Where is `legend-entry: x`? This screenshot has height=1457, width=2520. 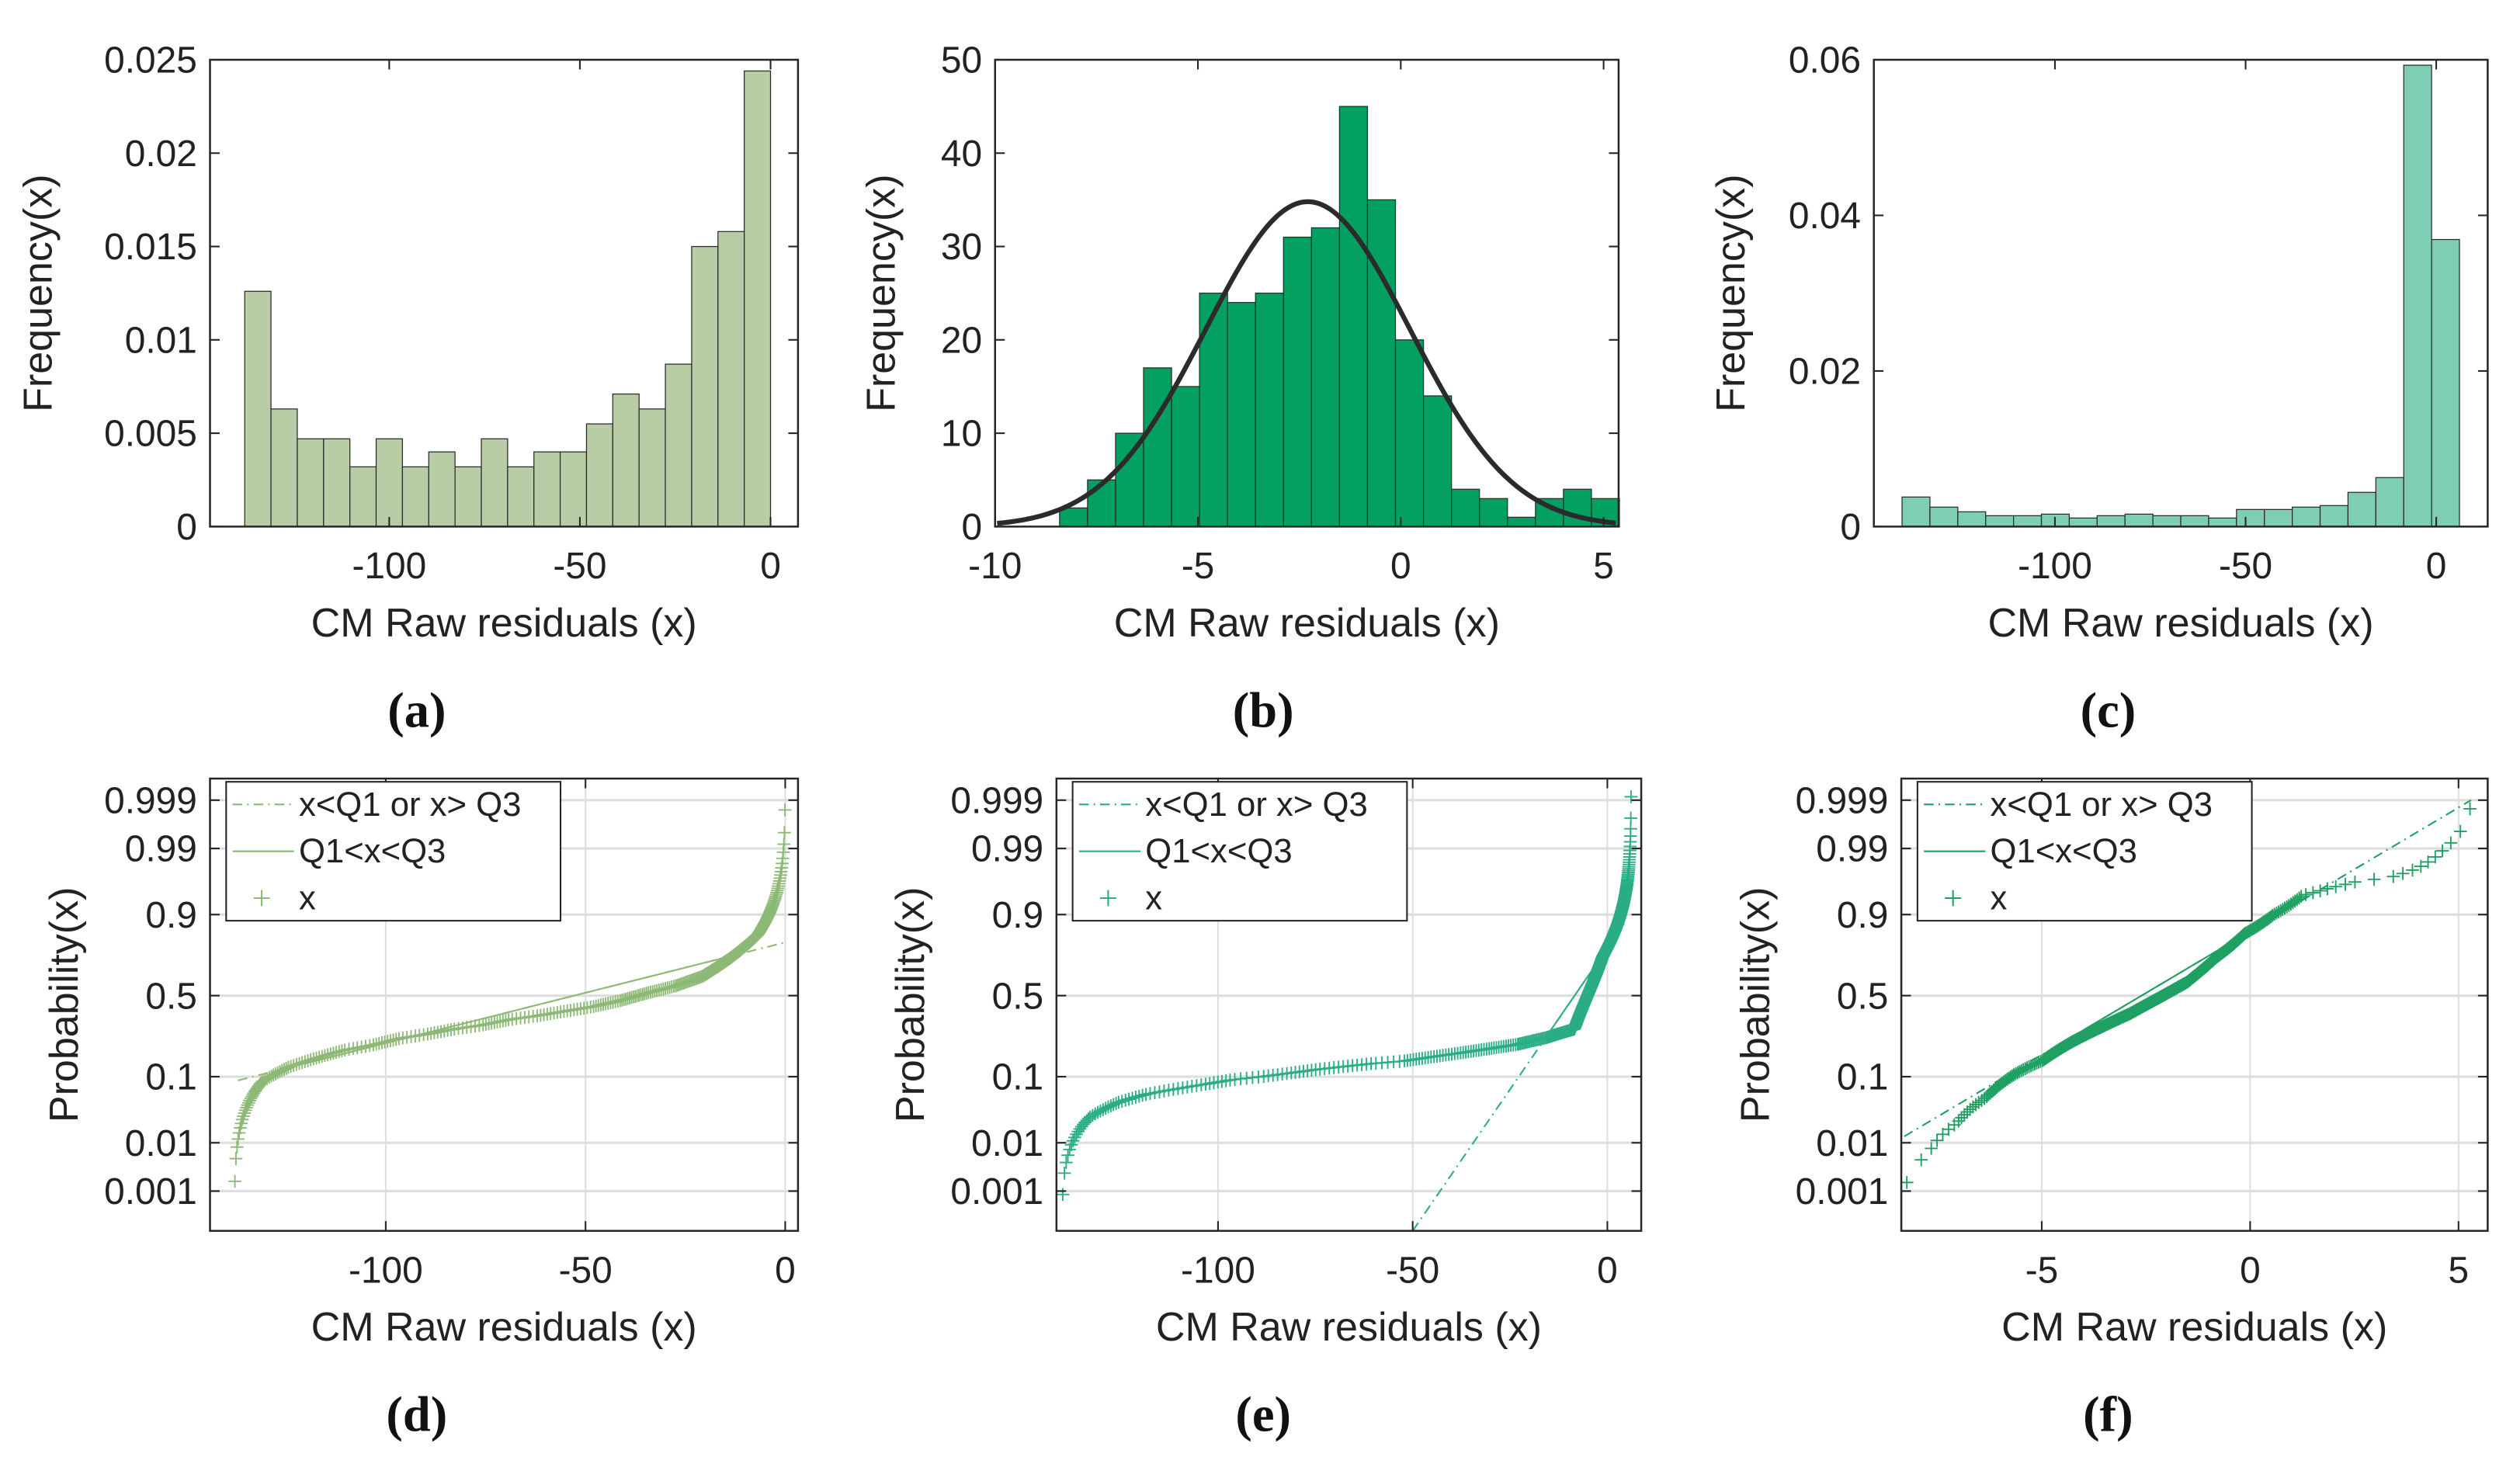
legend-entry: x is located at coordinates (1153, 899).